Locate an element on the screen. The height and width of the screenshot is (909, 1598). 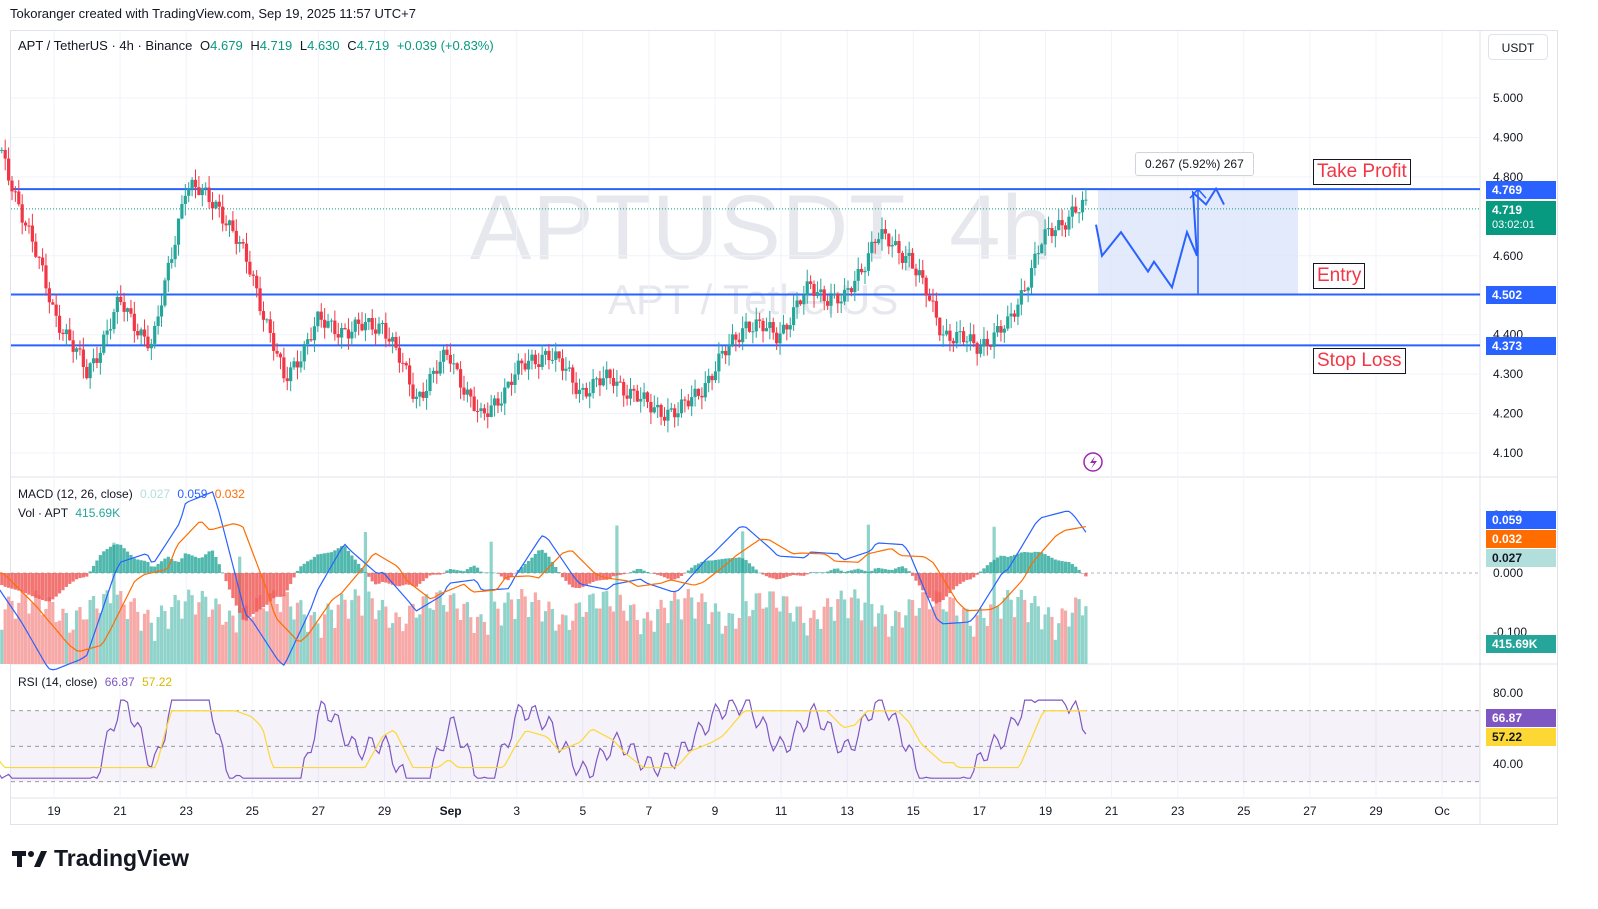
macd-hist-value: 0.027 is located at coordinates (155, 494).